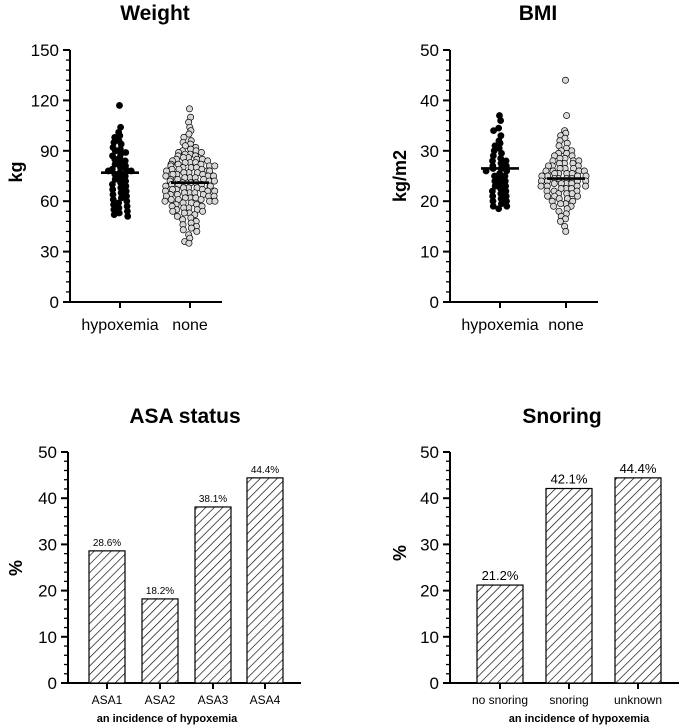 This screenshot has height=728, width=685. I want to click on y-tick-label: 120, so click(45, 100).